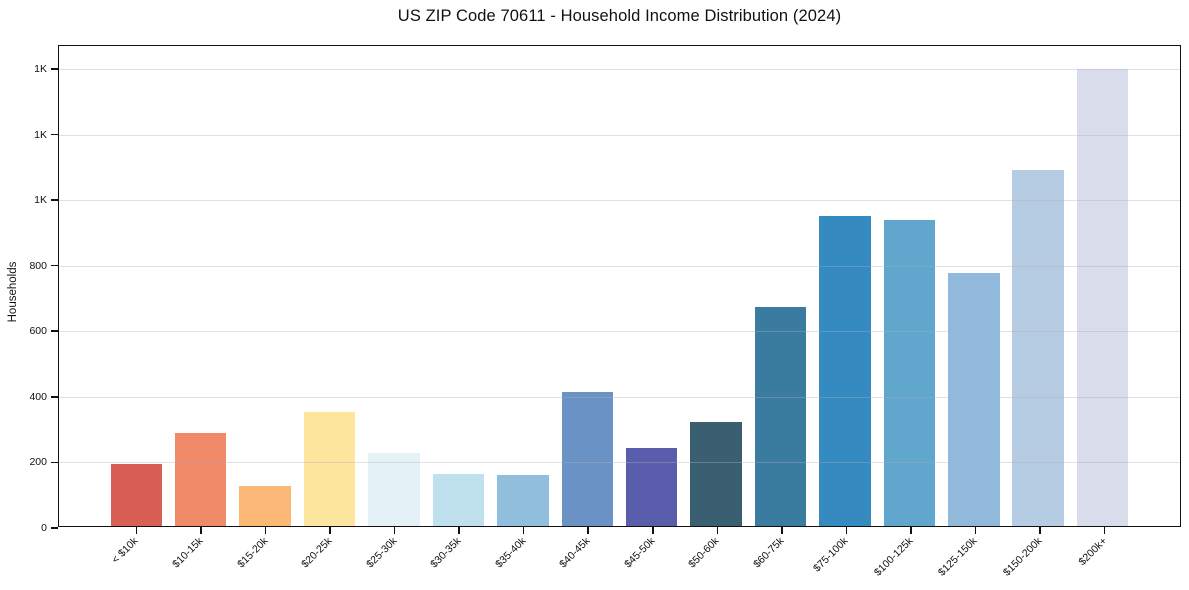 The height and width of the screenshot is (590, 1189). I want to click on x-tick-label: $50-60k, so click(704, 553).